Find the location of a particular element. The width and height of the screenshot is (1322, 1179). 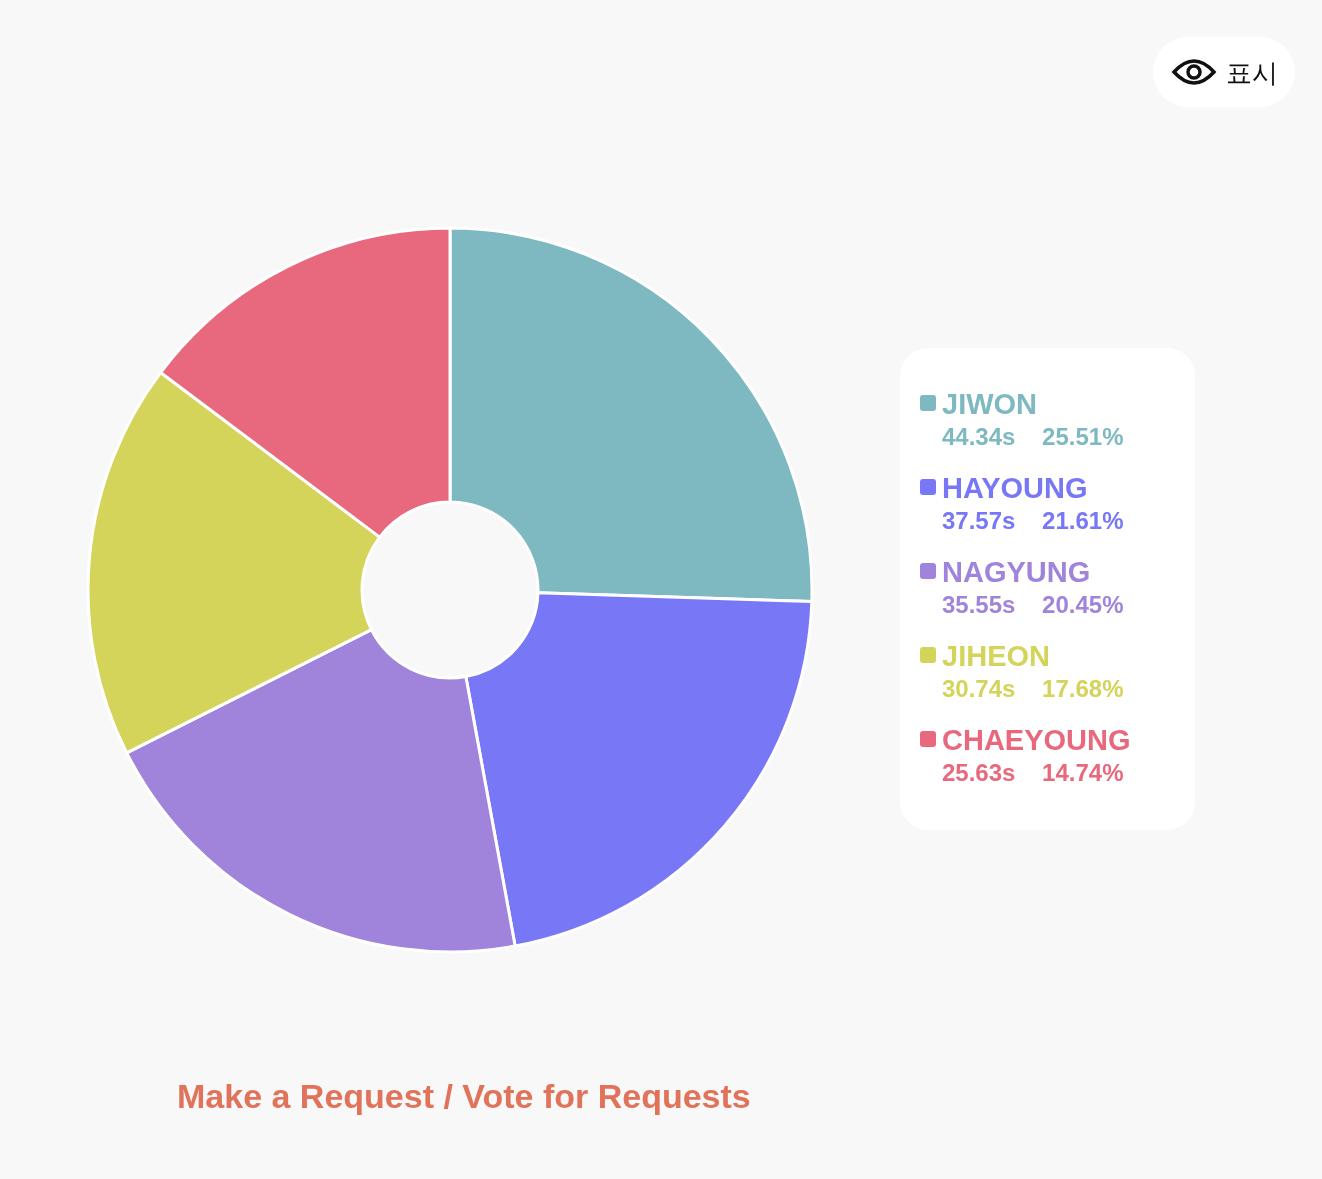

legend-label: CHAEYOUNG is located at coordinates (1036, 740).